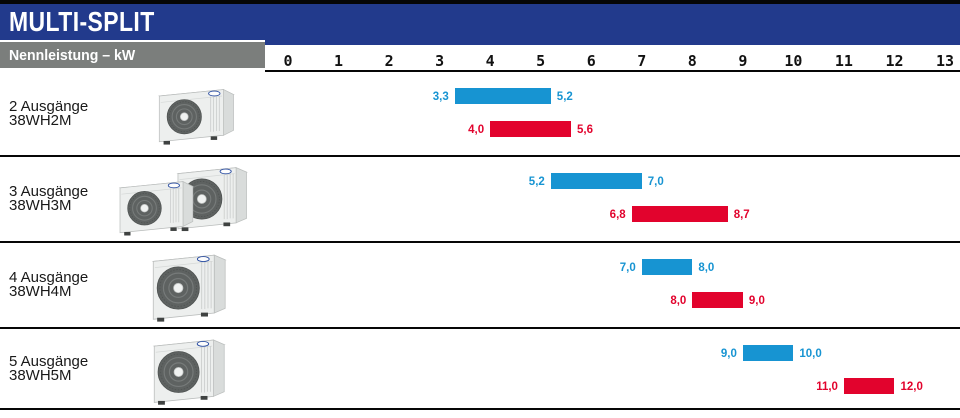 Image resolution: width=960 pixels, height=418 pixels. Describe the element at coordinates (480, 2) in the screenshot. I see `top-rule` at that location.